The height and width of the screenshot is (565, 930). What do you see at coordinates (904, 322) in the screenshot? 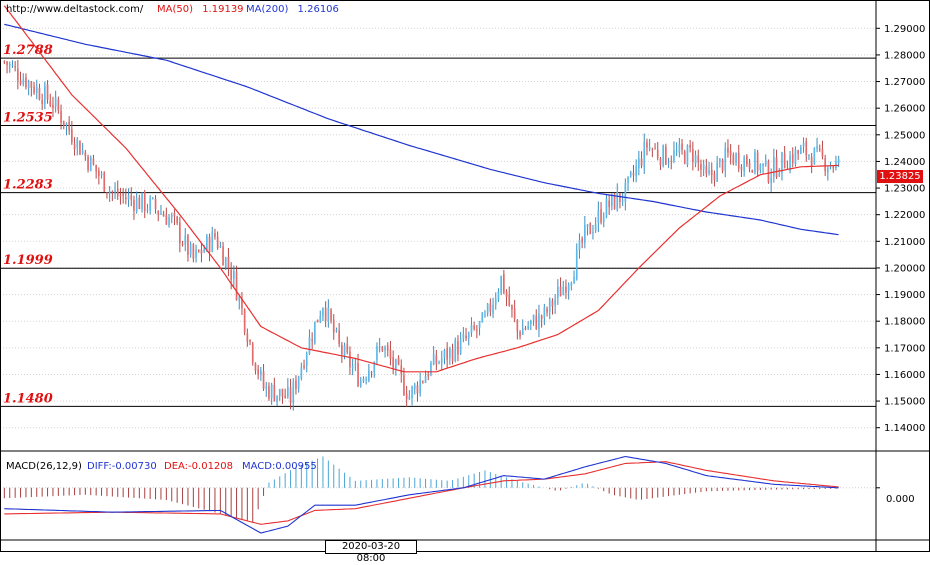
I see `y-tick-label: 1.18000` at bounding box center [904, 322].